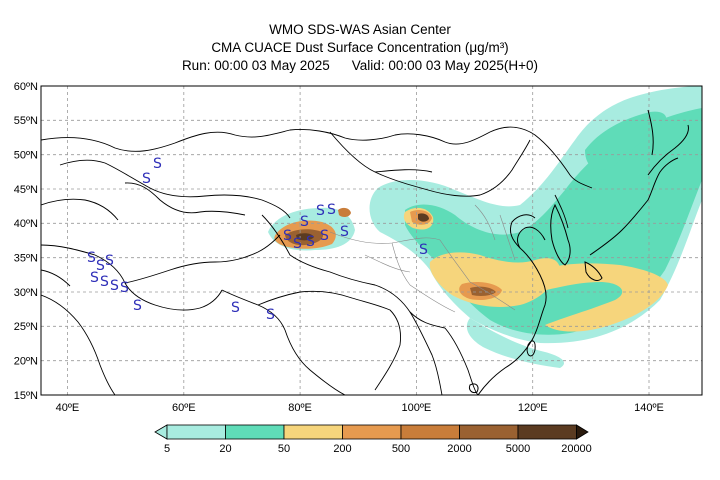  I want to click on product-title: WMO SDS-WAS Asian Center, so click(360, 29).